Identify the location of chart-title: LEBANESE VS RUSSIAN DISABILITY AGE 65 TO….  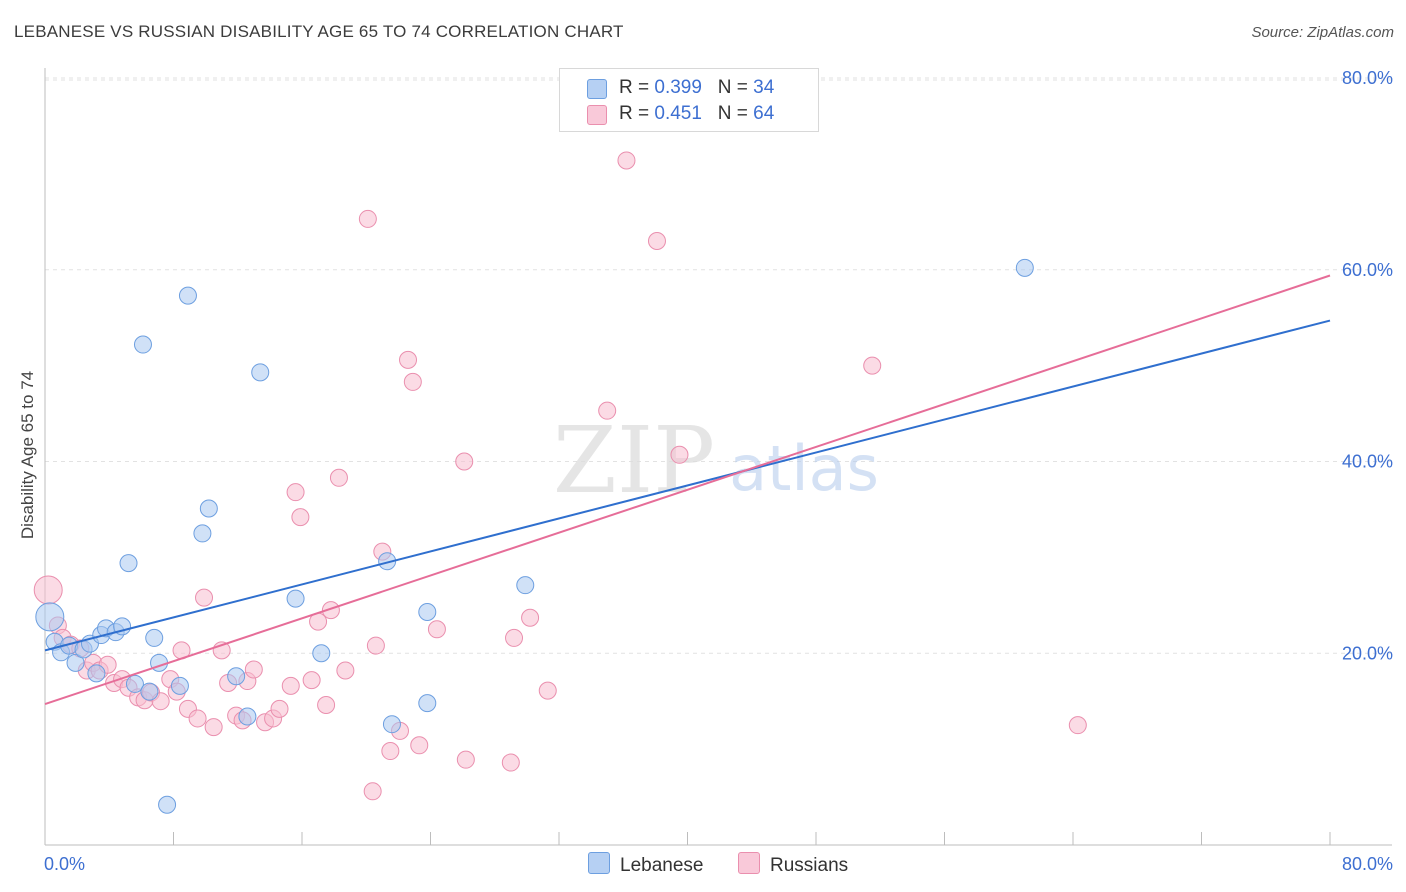
(319, 31).